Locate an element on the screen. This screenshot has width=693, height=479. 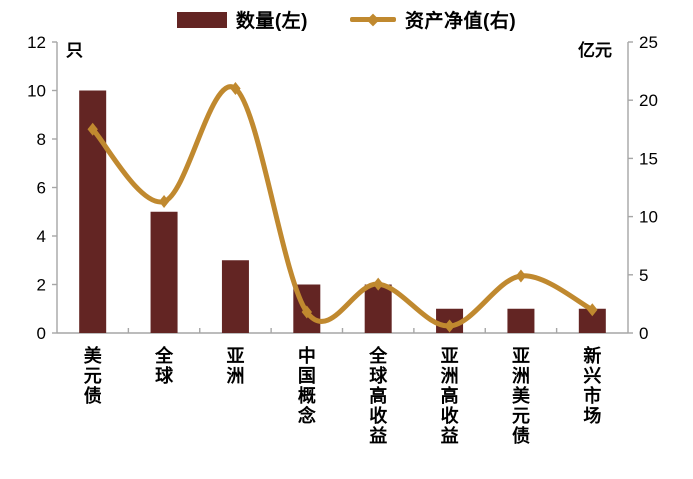
x-axis-category-label: 中国概念 is located at coordinates (306, 386).